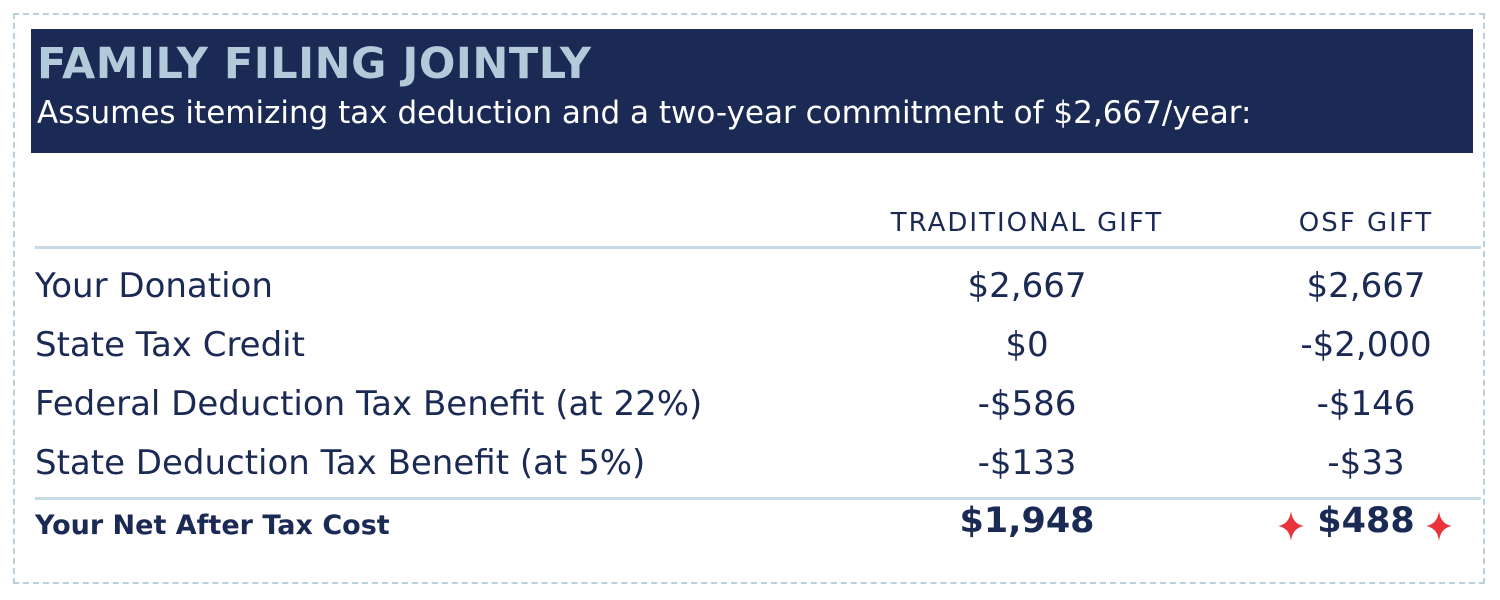 The width and height of the screenshot is (1500, 600). I want to click on total-label: Your Net After Tax Cost, so click(212, 525).